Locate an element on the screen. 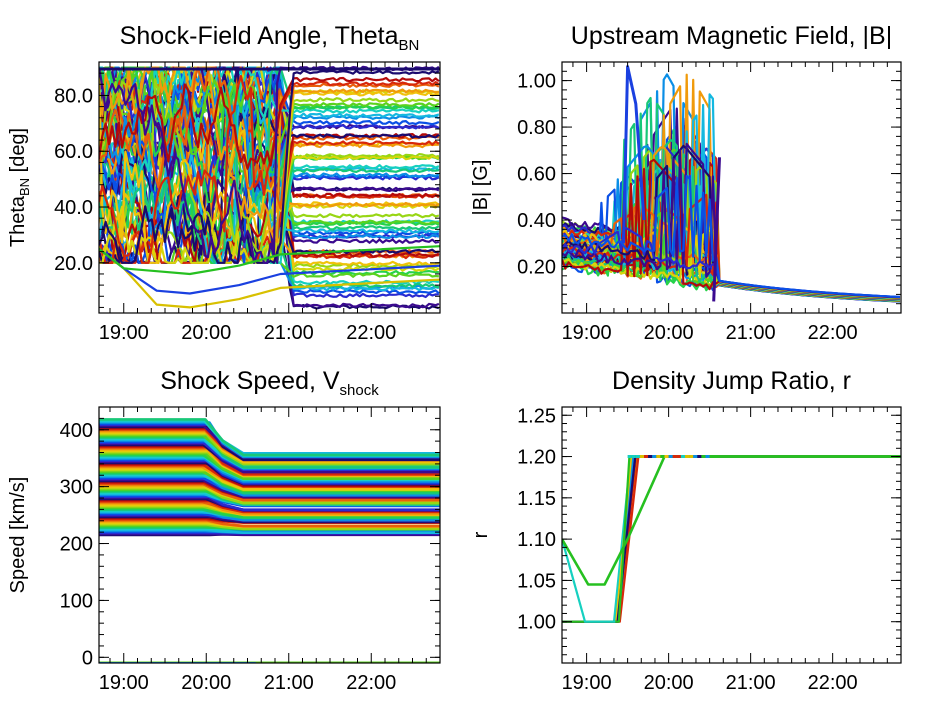  y-axis-label: ThetaBN [deg] is located at coordinates (19, 187).